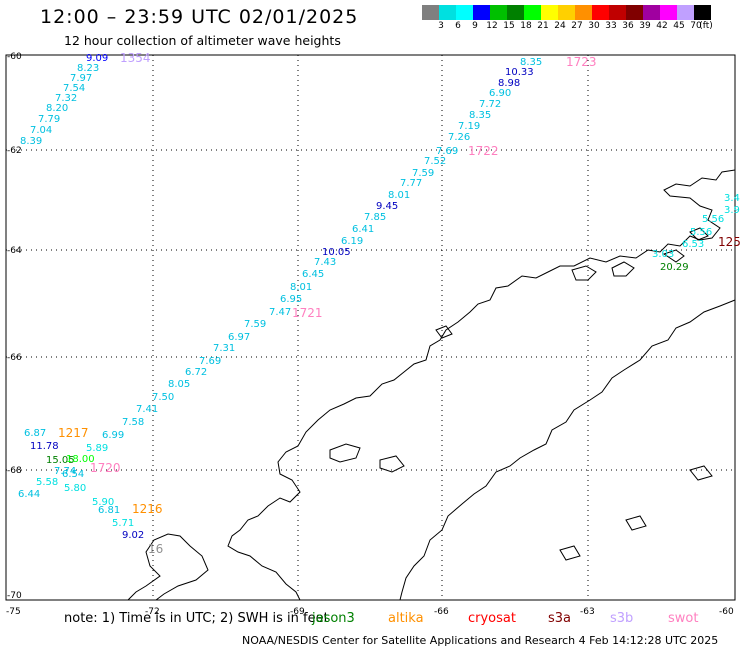 The height and width of the screenshot is (650, 740). Describe the element at coordinates (60, 460) in the screenshot. I see `wave-height-value: 15.05` at that location.